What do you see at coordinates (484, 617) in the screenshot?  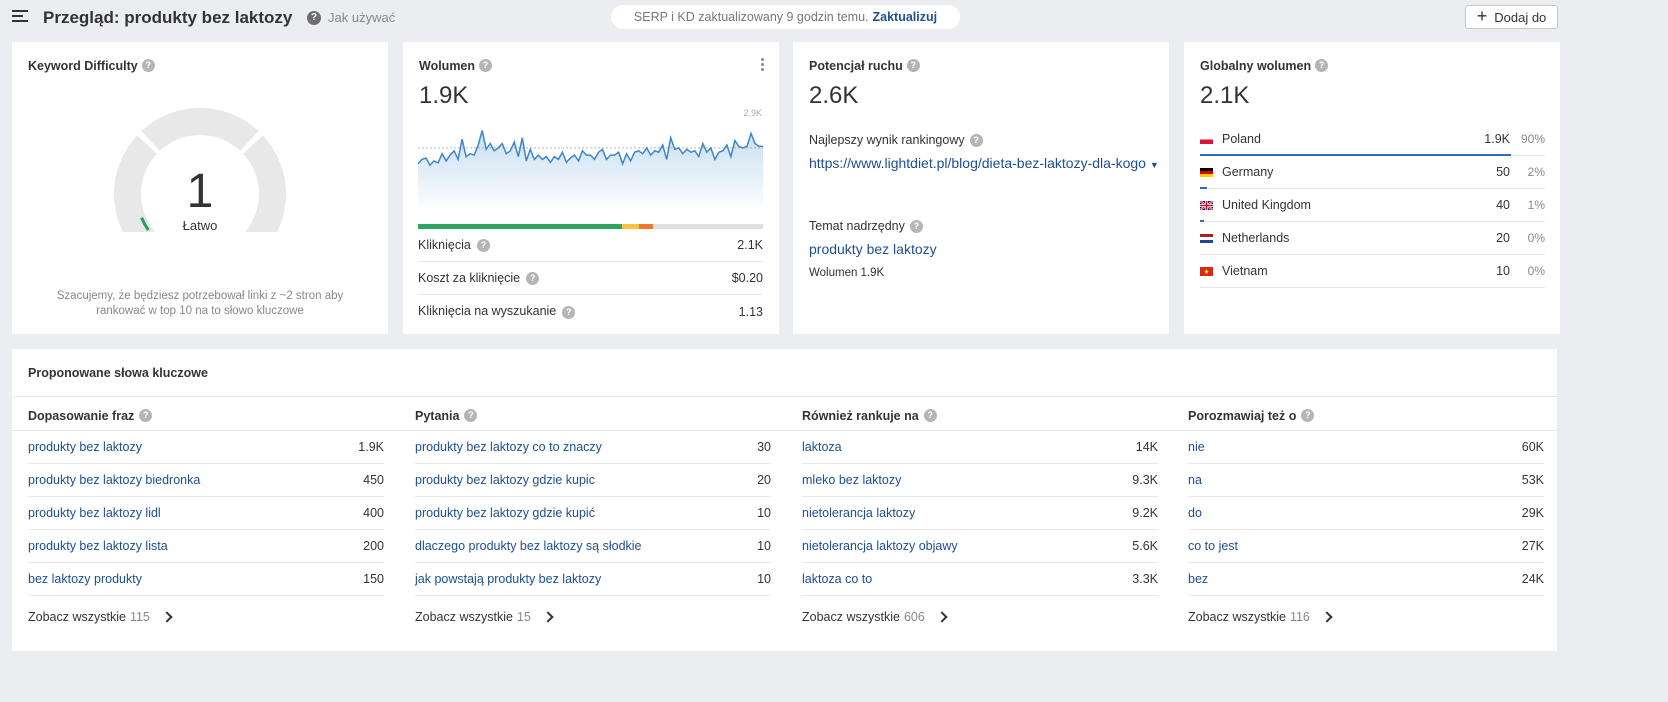 I see `see-all-link: Zobacz wszystkie 15` at bounding box center [484, 617].